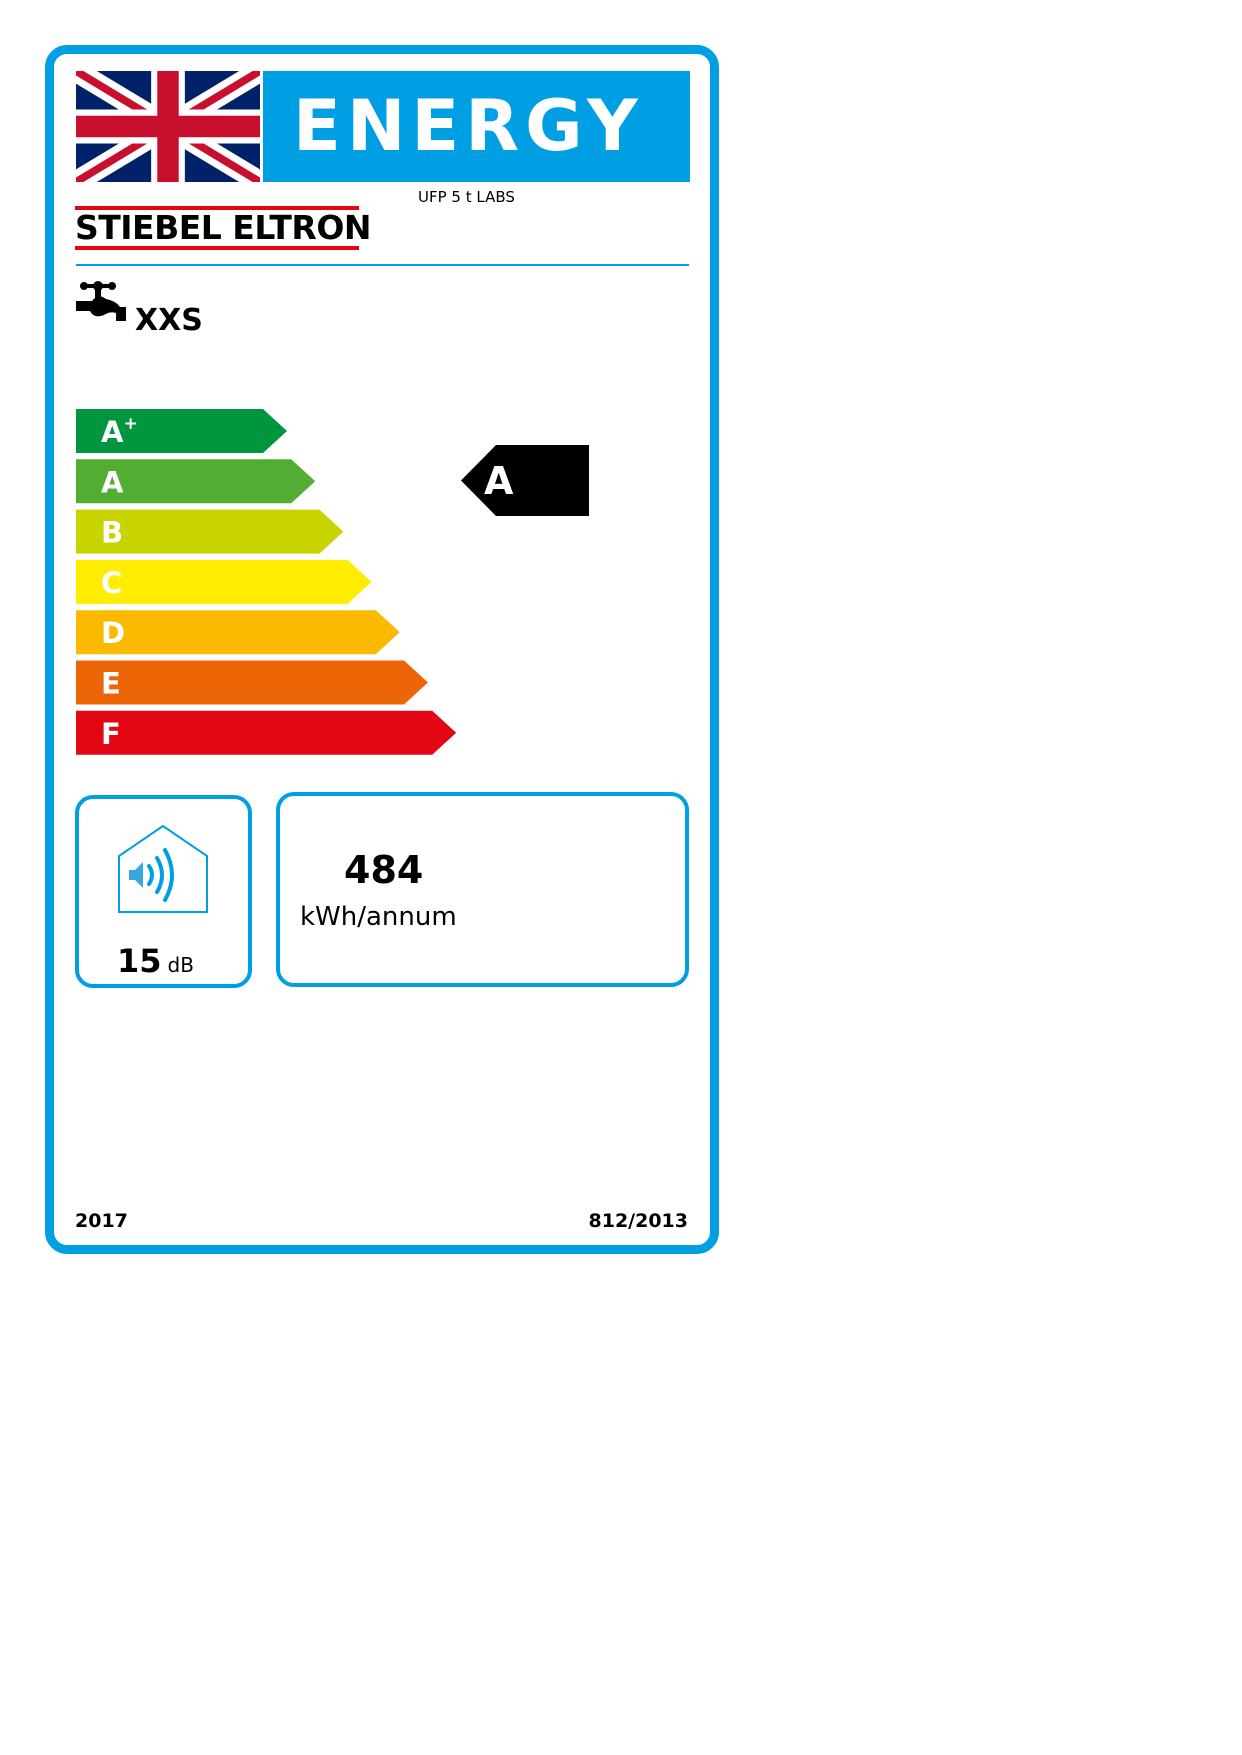 This screenshot has height=1755, width=1242. What do you see at coordinates (168, 126) in the screenshot?
I see `uk-flag-icon` at bounding box center [168, 126].